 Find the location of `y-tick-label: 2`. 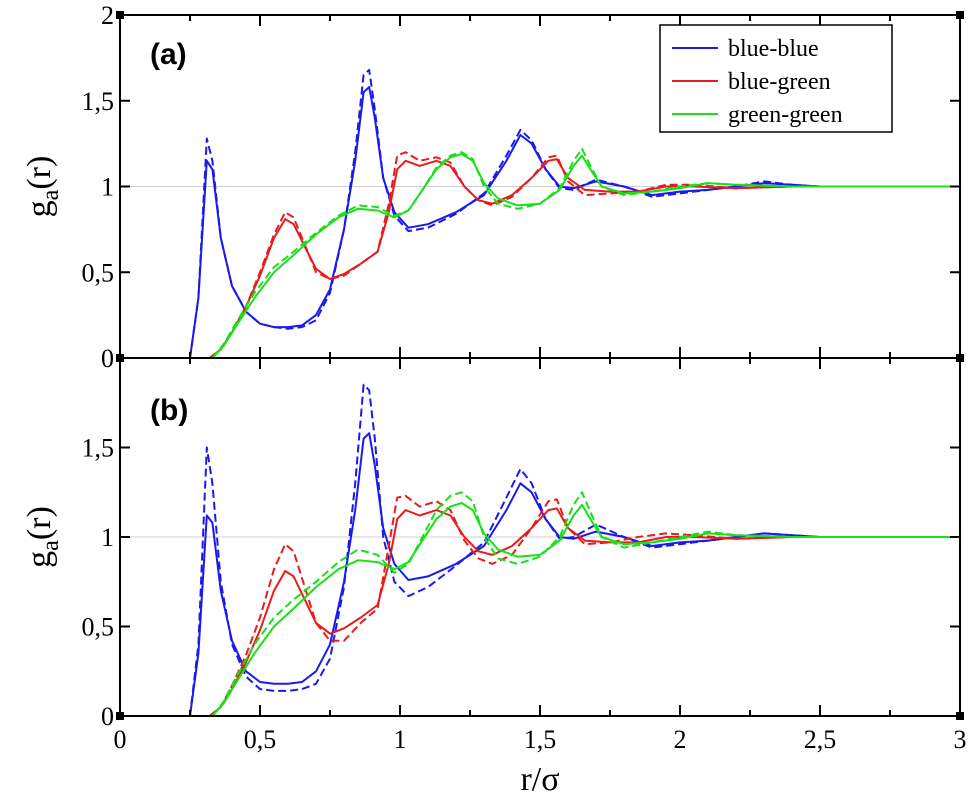

y-tick-label: 2 is located at coordinates (107, 15).